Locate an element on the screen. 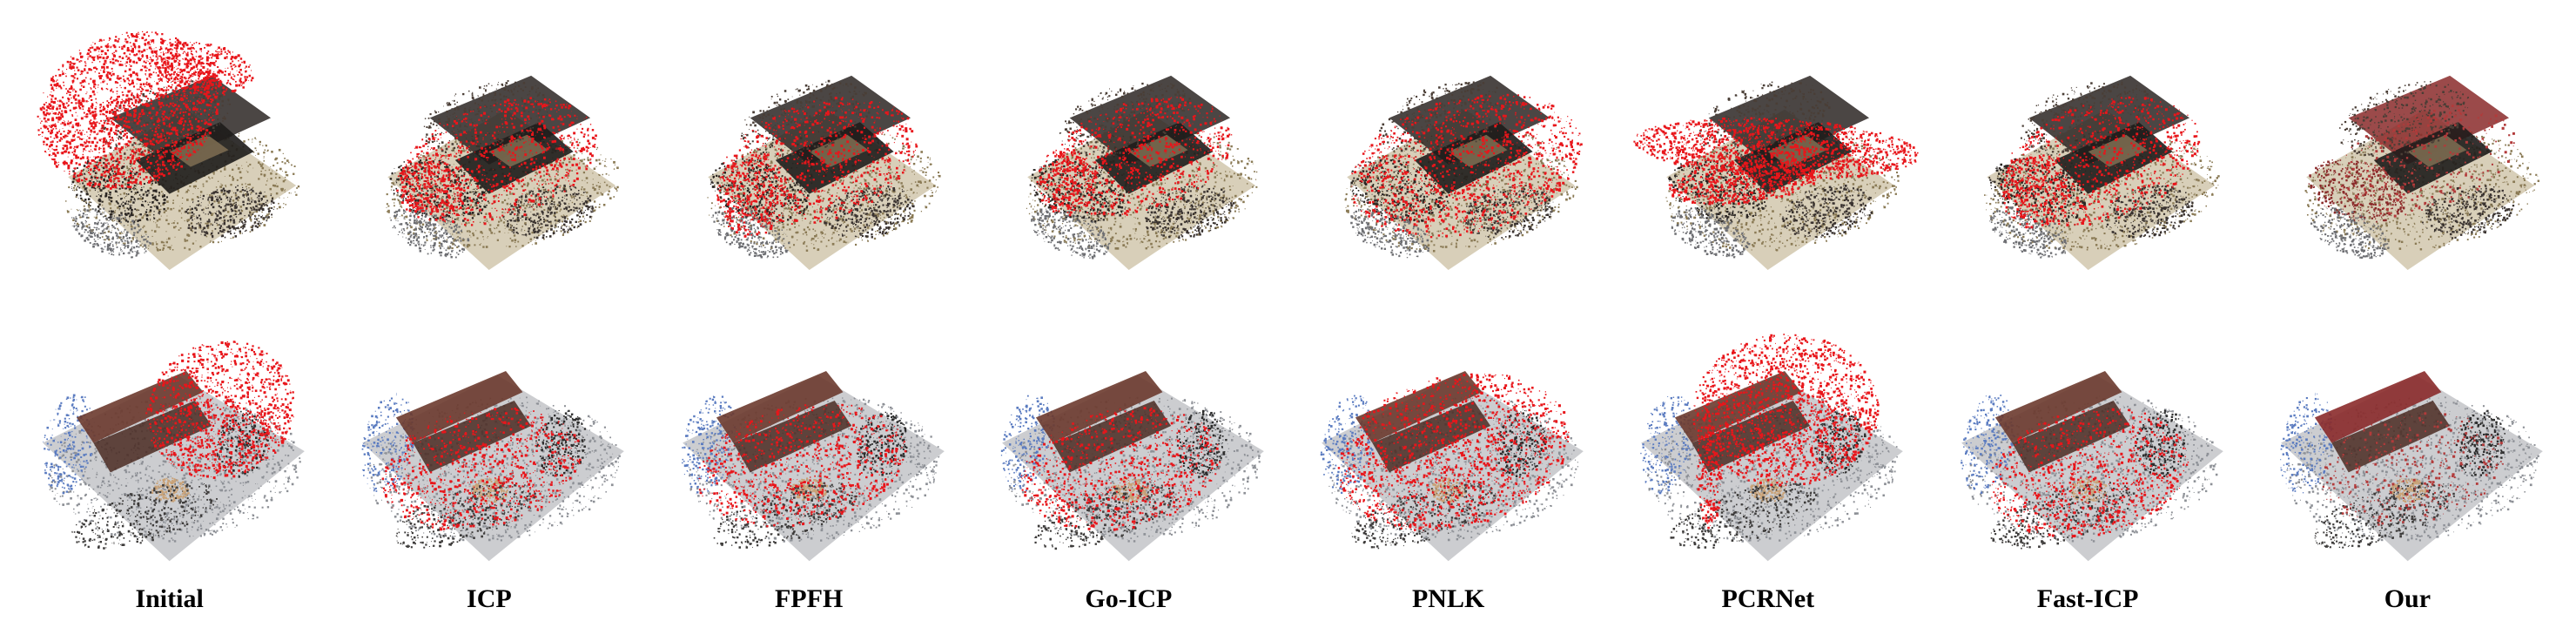 This screenshot has height=641, width=2576. pointcloud-scene-1-initial is located at coordinates (169, 156).